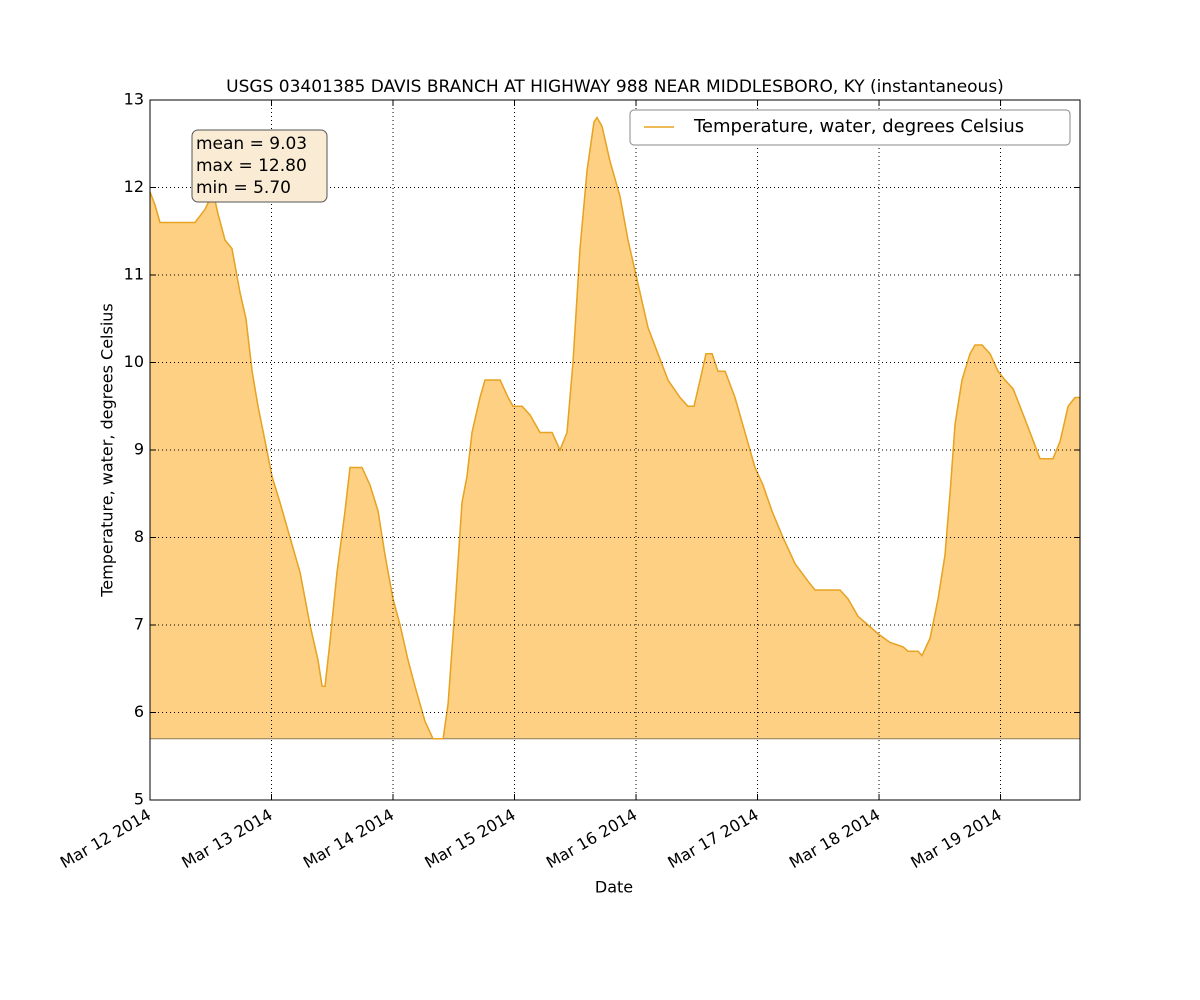 Image resolution: width=1200 pixels, height=1000 pixels. What do you see at coordinates (226, 838) in the screenshot?
I see `x-tick-label: Mar 13 2014` at bounding box center [226, 838].